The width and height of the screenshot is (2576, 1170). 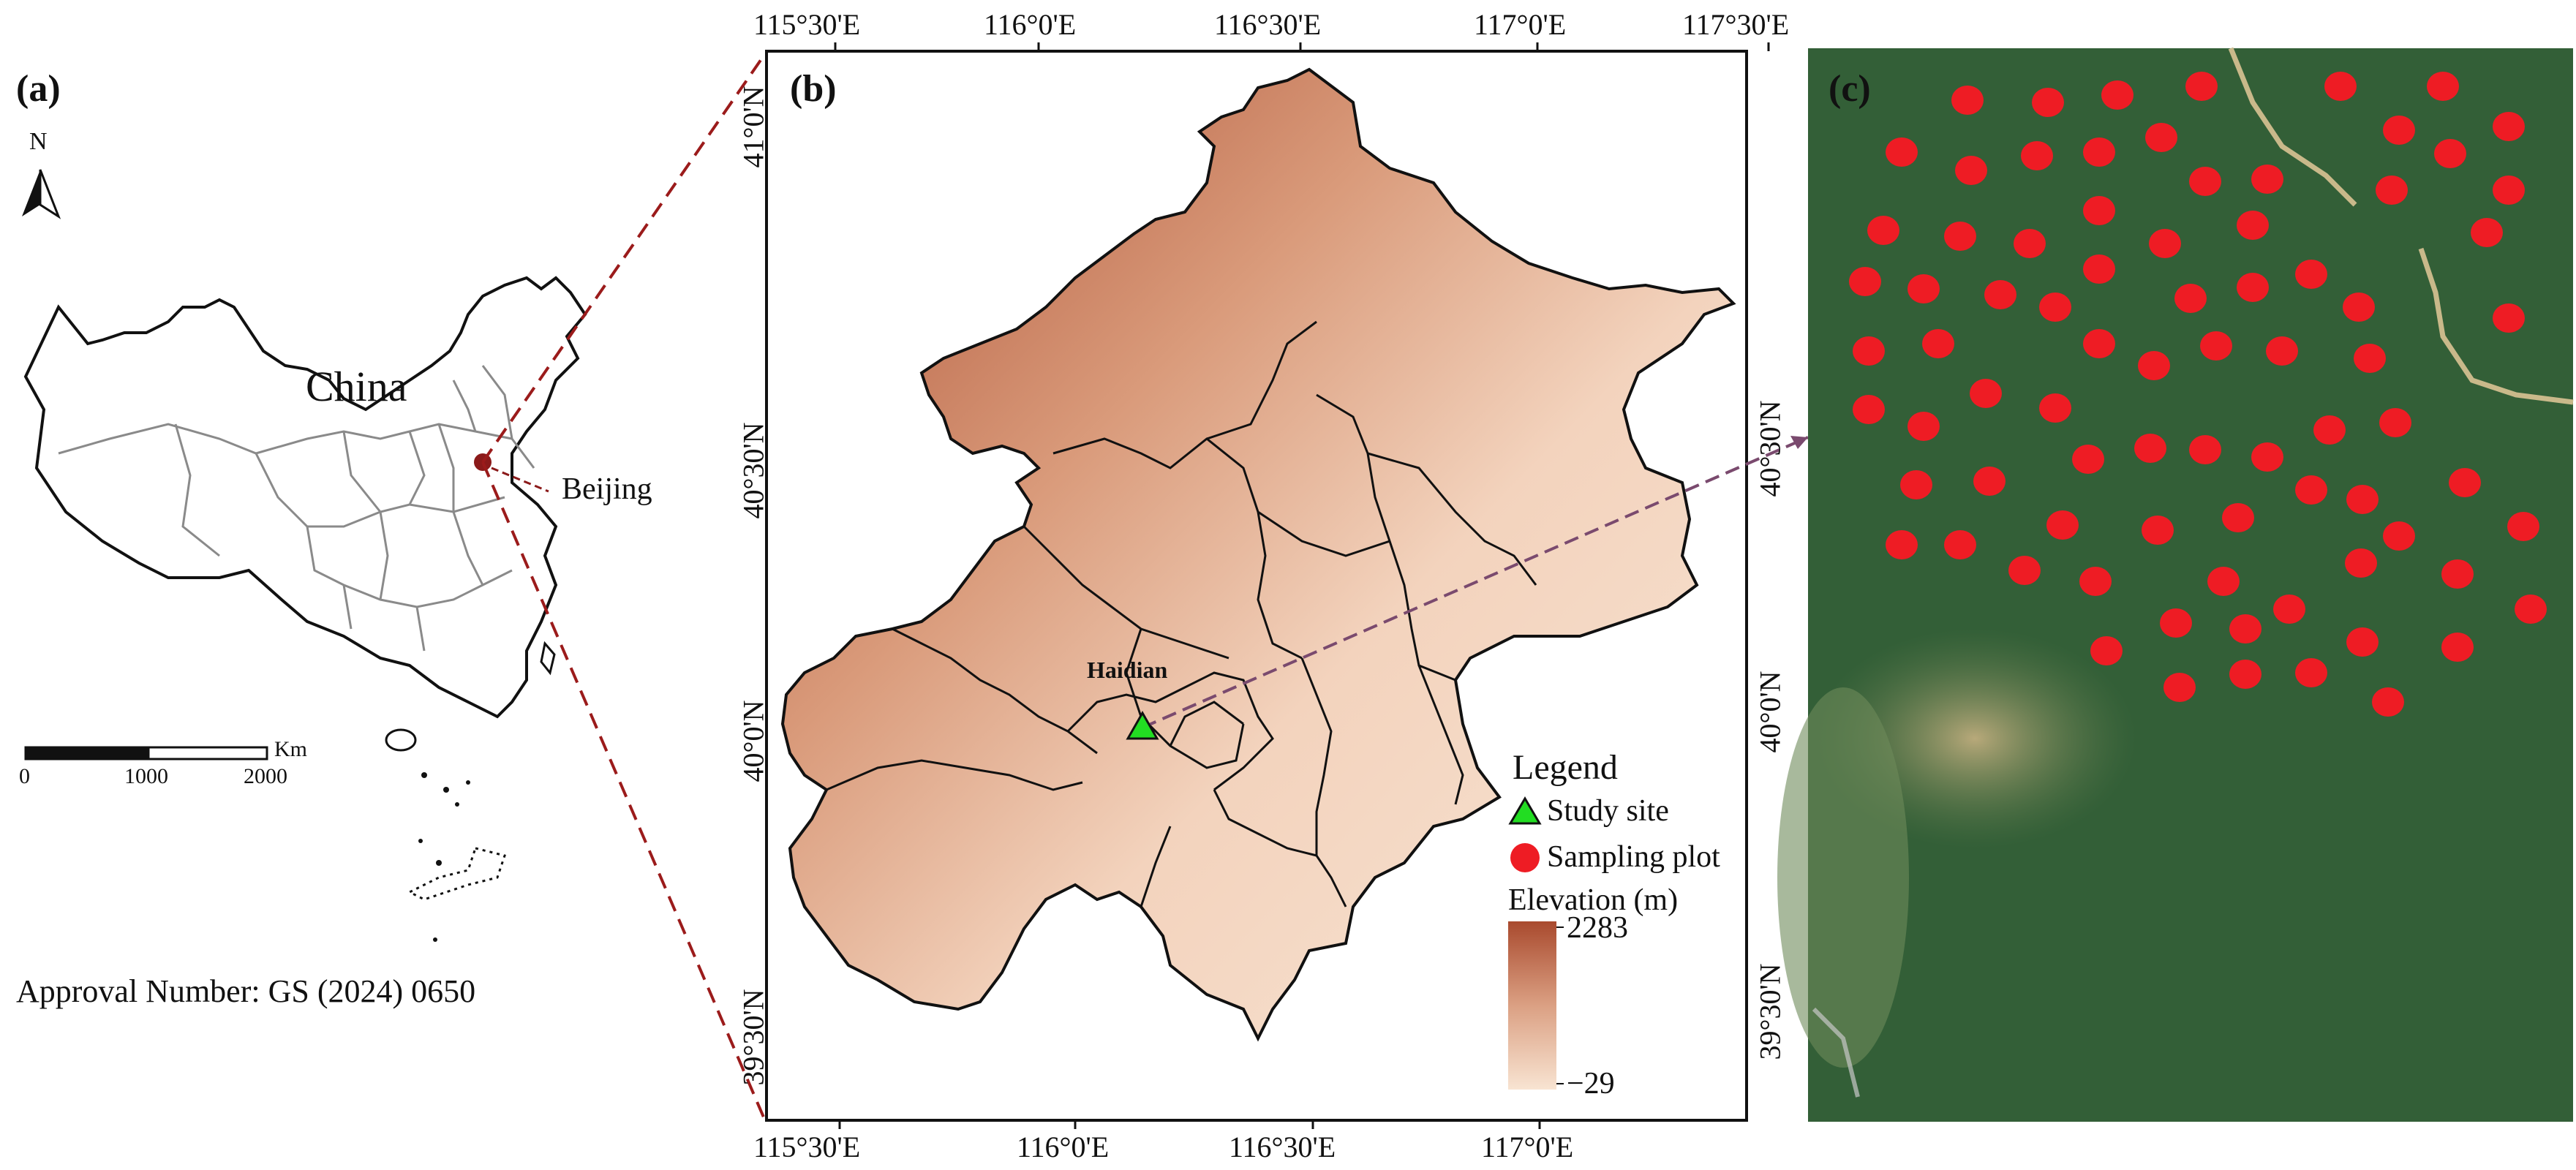 I want to click on scale-tick-0: 0, so click(x=24, y=776).